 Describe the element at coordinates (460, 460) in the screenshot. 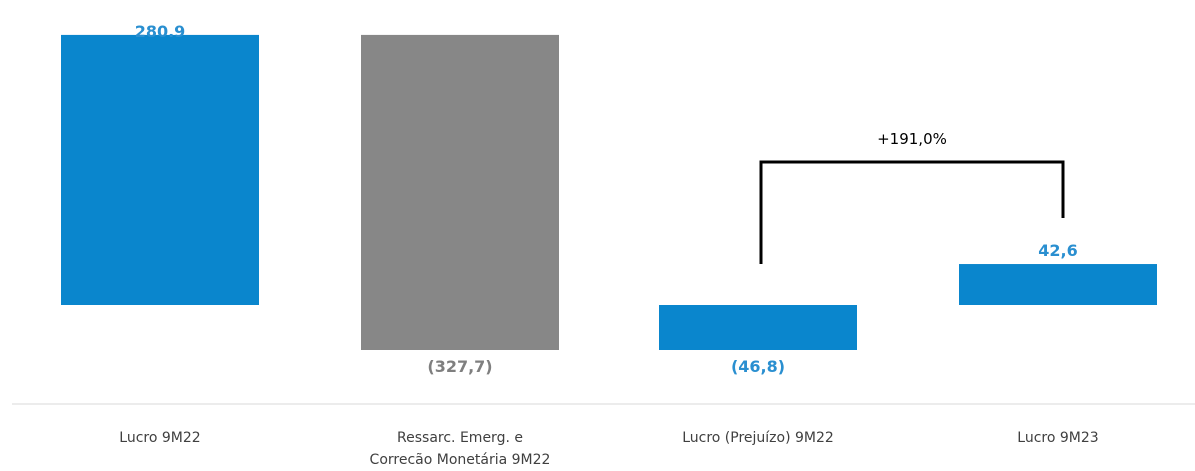

I see `category-label-2-line-2: Correcão Monetária 9M22` at that location.